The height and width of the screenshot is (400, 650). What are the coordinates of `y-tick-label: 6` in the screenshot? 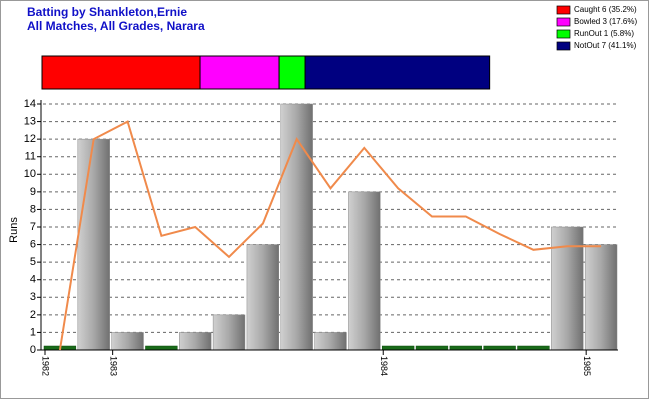 It's located at (33, 244).